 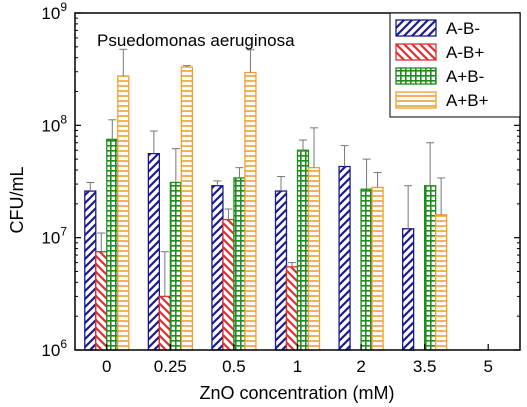 What do you see at coordinates (296, 393) in the screenshot?
I see `x-axis-title: ZnO concentration (mM)` at bounding box center [296, 393].